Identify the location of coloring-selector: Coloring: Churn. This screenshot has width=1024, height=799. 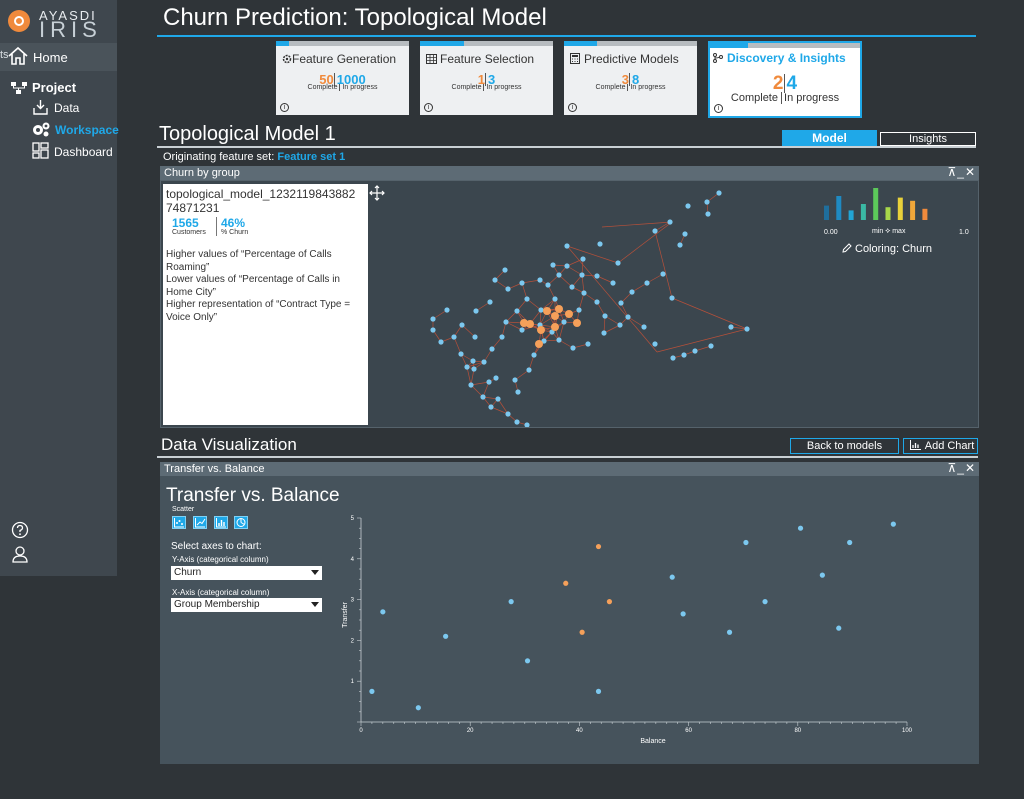
(887, 249).